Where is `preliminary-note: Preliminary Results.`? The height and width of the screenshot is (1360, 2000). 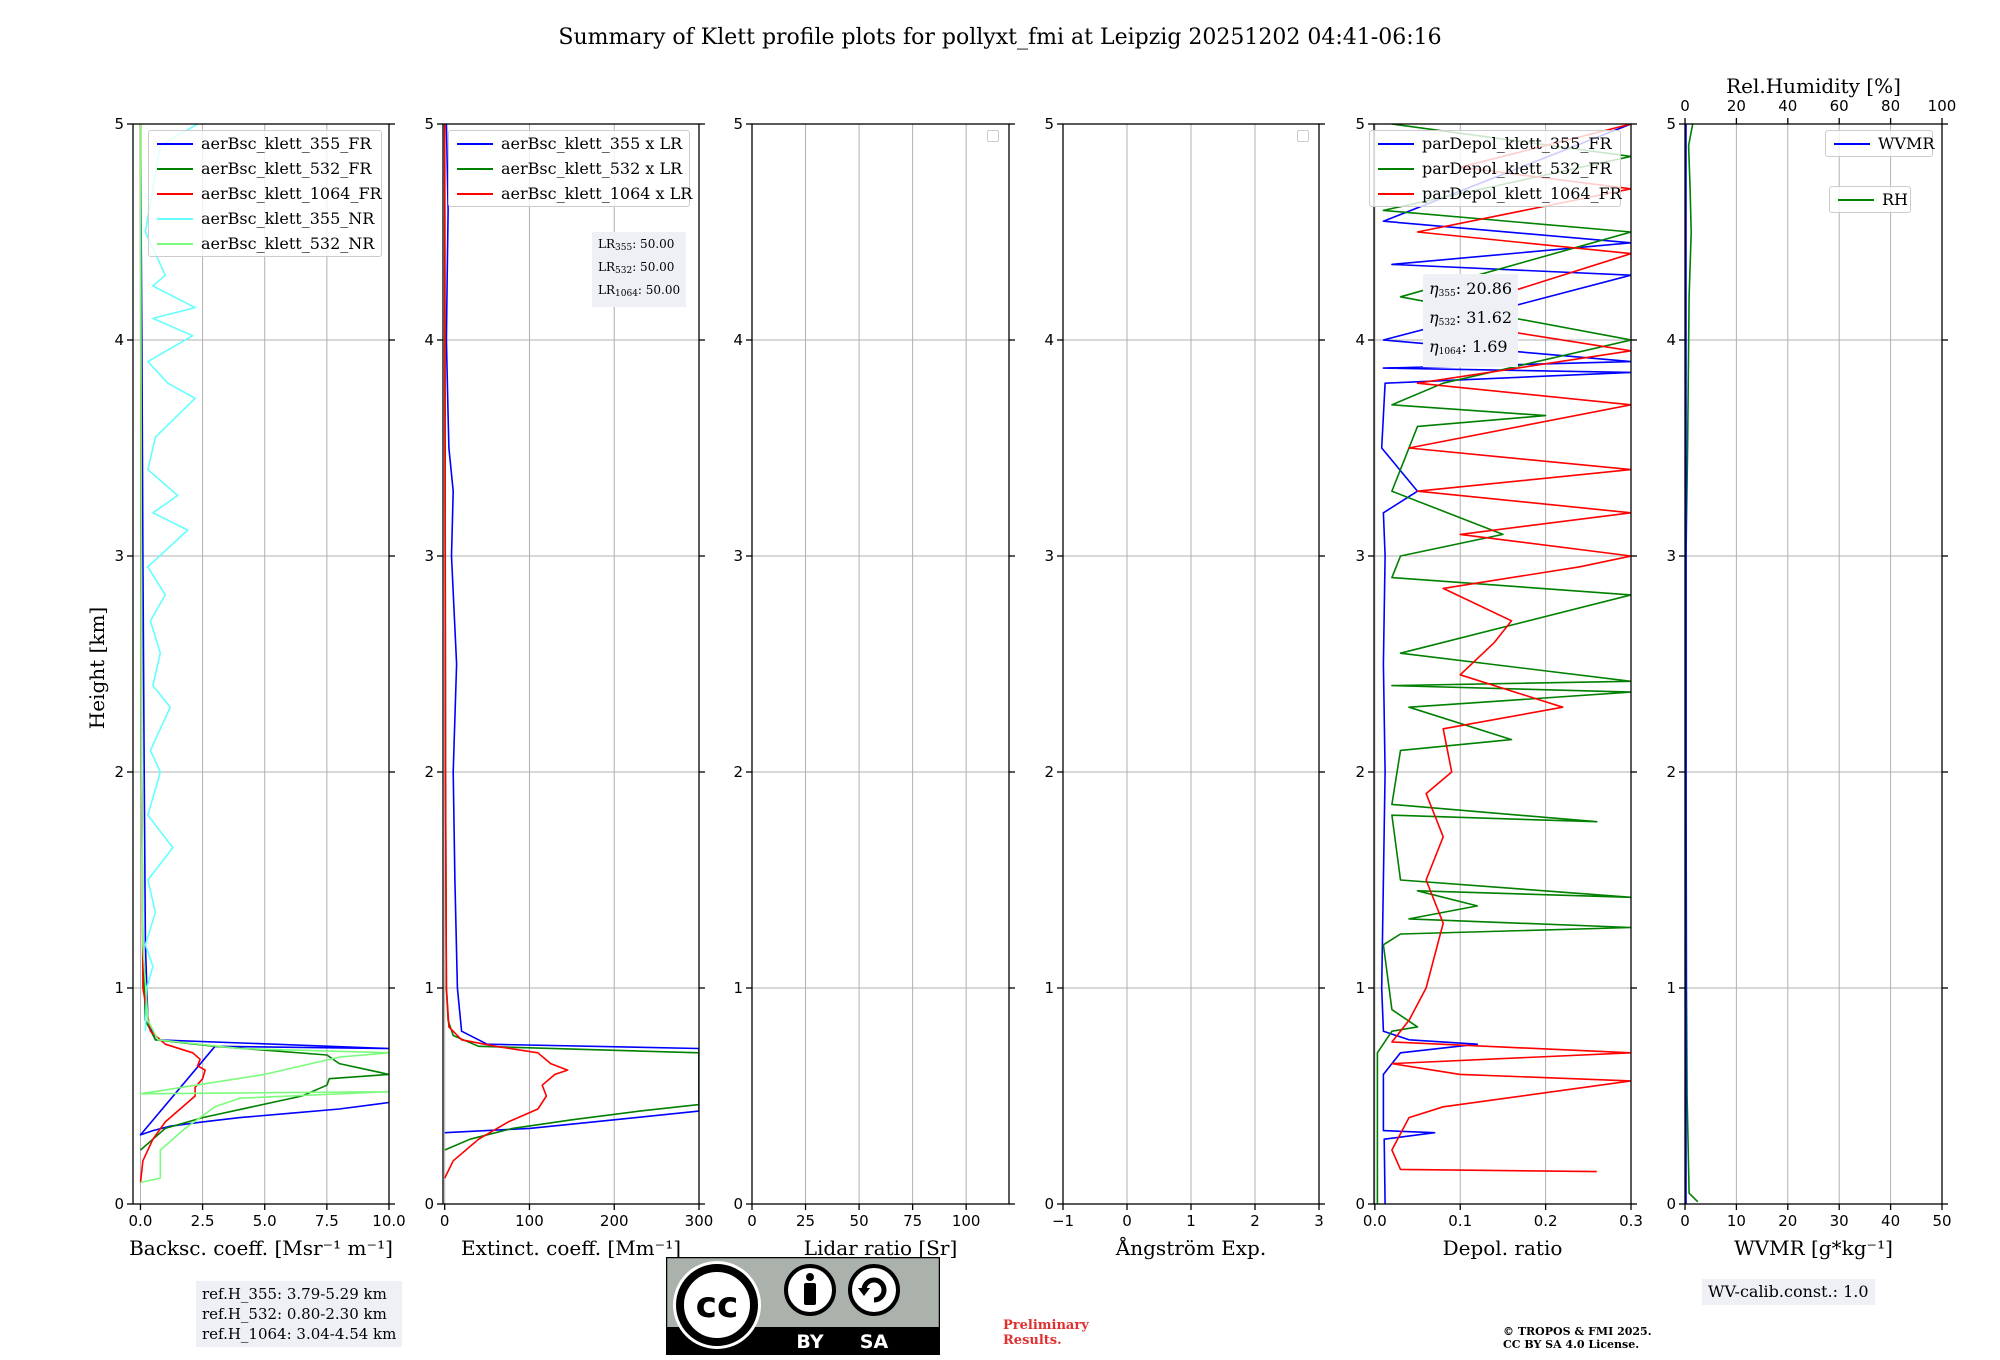
preliminary-note: Preliminary Results. is located at coordinates (1046, 1333).